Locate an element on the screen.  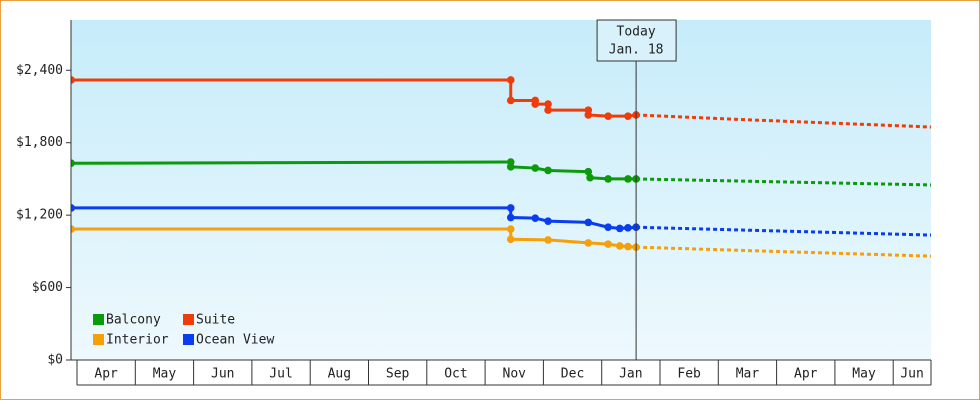
y-tick-label: $1,800 is located at coordinates (39, 142).